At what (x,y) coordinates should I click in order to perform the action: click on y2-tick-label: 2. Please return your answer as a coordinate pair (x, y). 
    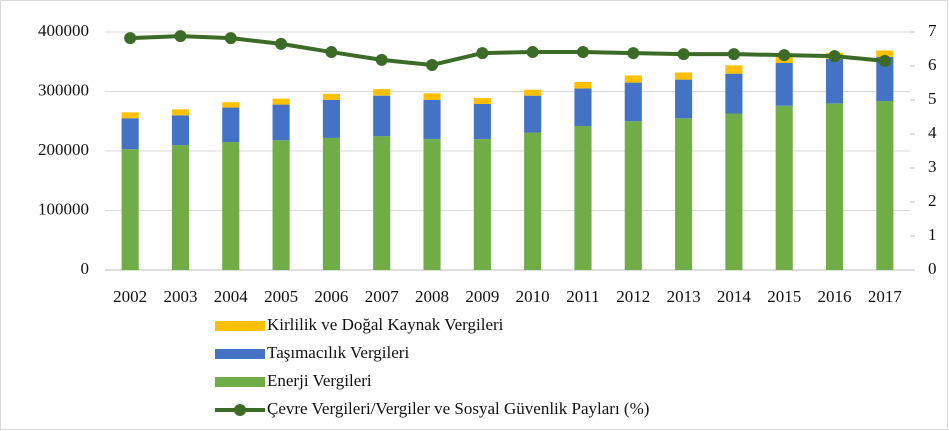
    Looking at the image, I should click on (932, 200).